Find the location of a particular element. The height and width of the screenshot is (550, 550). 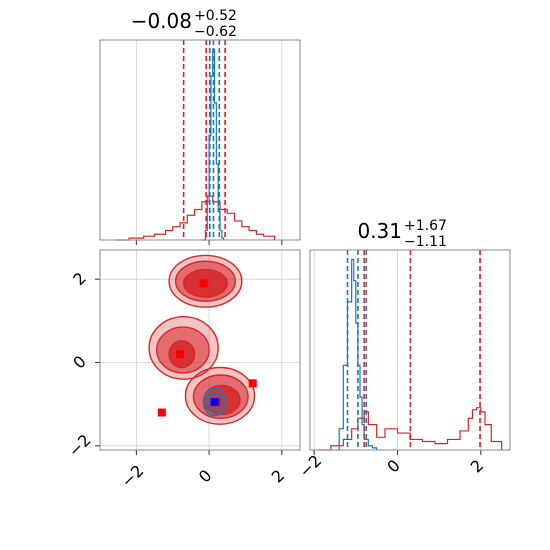

hist1-axes-frame is located at coordinates (200, 140).